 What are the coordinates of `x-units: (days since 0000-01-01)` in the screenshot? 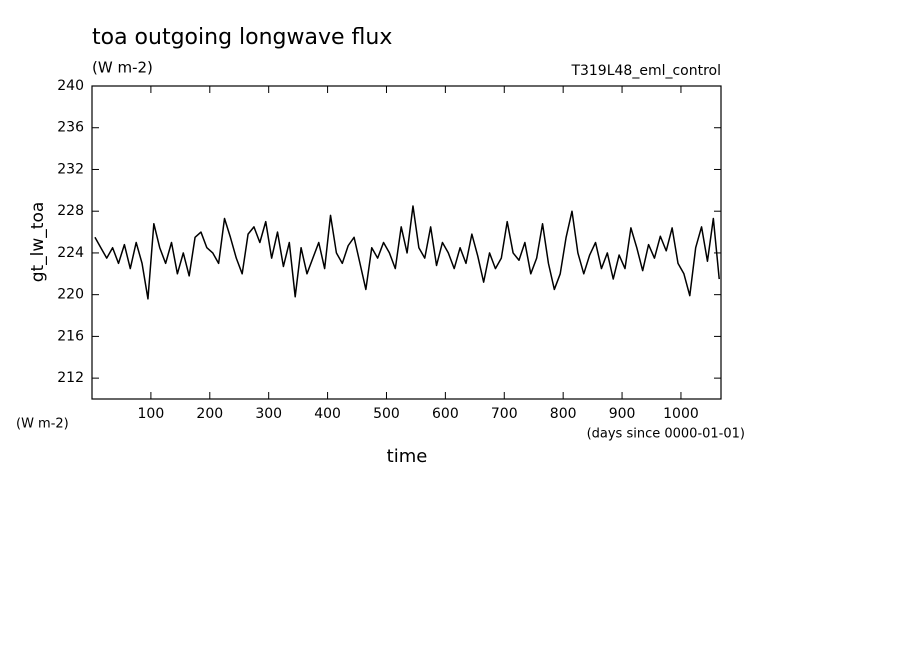 It's located at (666, 434).